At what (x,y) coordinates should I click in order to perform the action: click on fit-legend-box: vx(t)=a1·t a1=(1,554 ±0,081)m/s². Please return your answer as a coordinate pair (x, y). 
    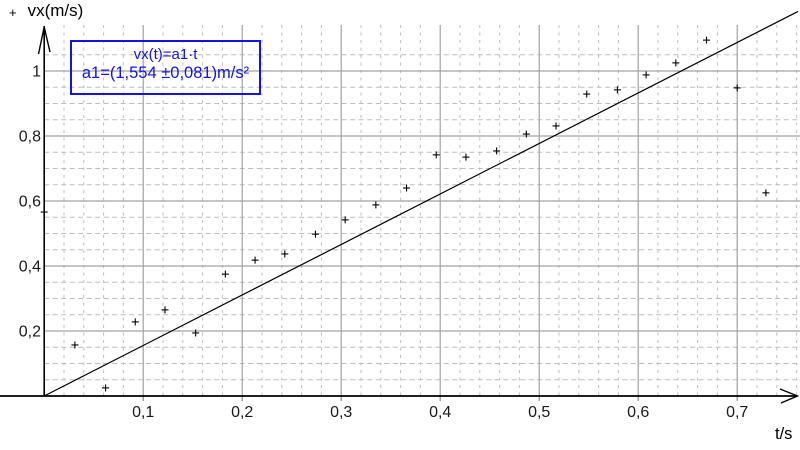
    Looking at the image, I should click on (165, 67).